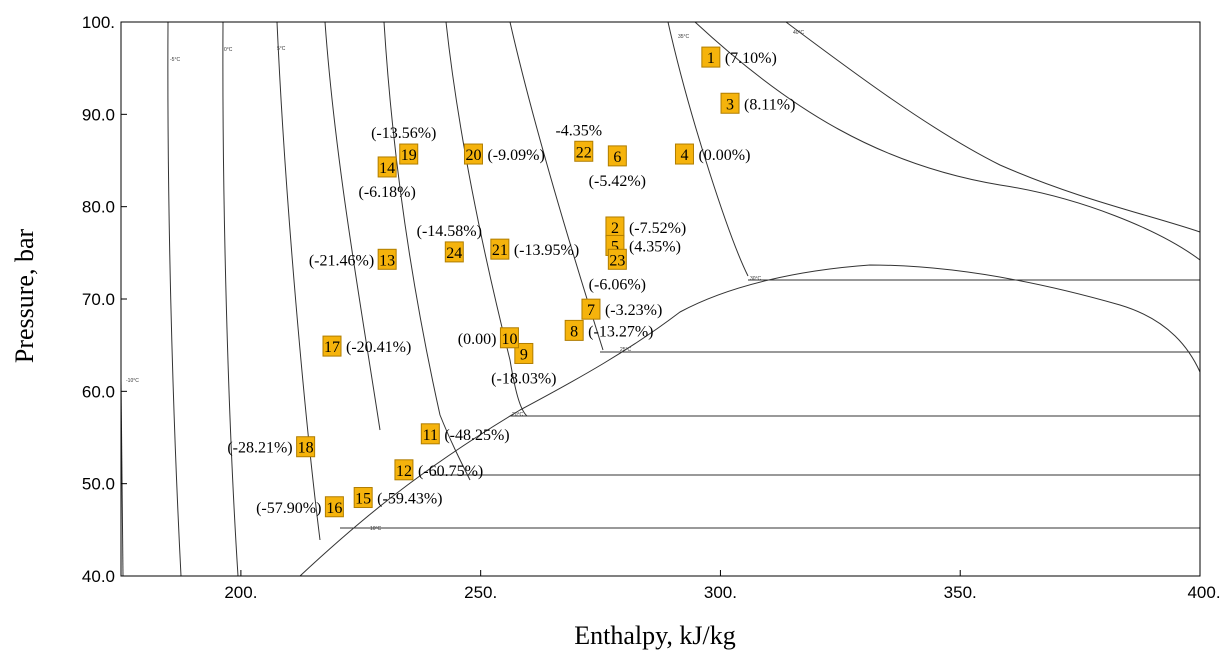 Image resolution: width=1231 pixels, height=657 pixels. I want to click on isotherm-label: 20°C, so click(518, 415).